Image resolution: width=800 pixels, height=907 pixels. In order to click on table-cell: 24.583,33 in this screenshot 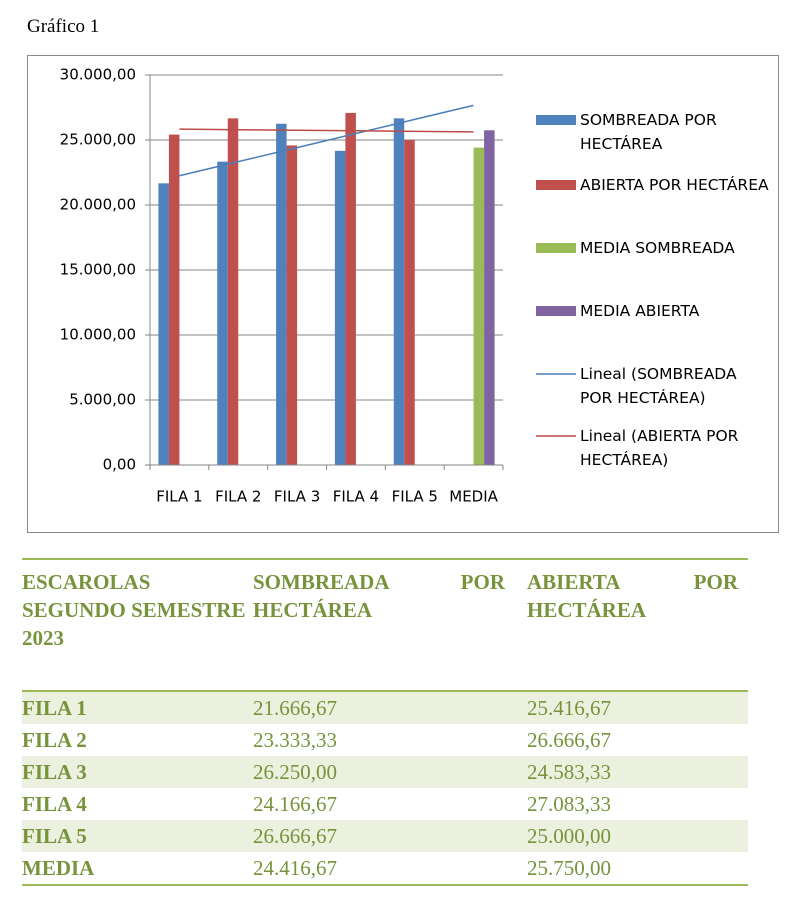, I will do `click(637, 772)`.